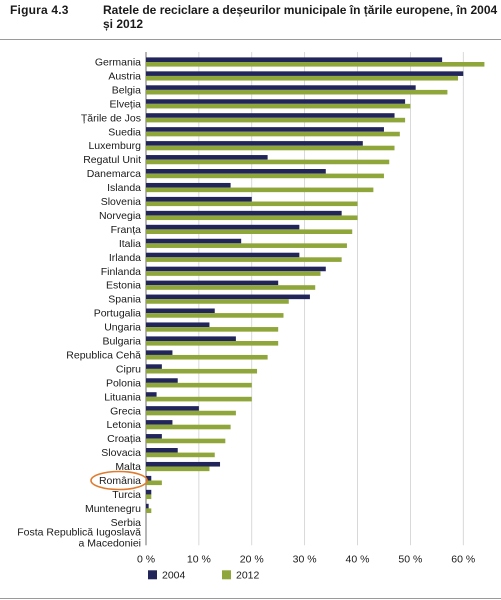 Image resolution: width=501 pixels, height=600 pixels. I want to click on category-label: Luxemburg, so click(114, 146).